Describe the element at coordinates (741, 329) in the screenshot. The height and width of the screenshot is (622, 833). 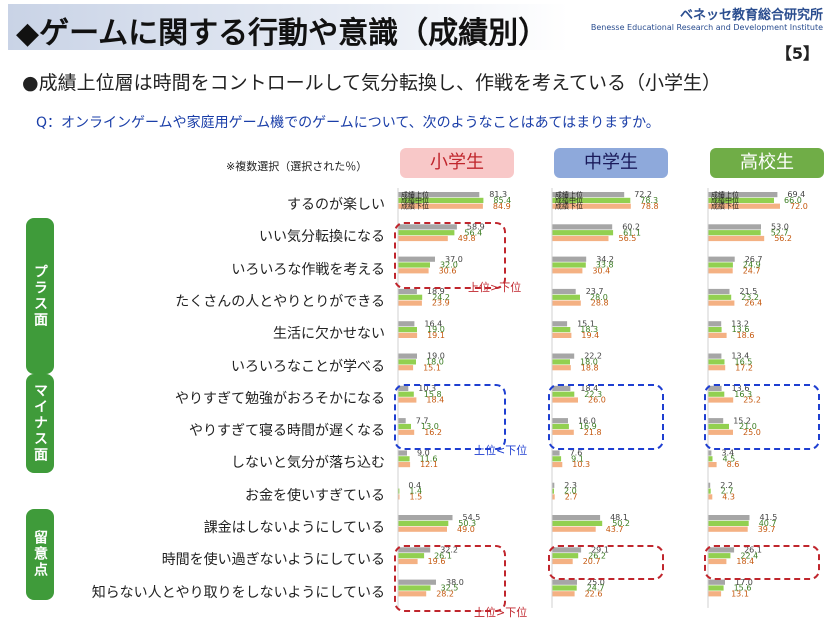
I see `data-label: 13.6` at that location.